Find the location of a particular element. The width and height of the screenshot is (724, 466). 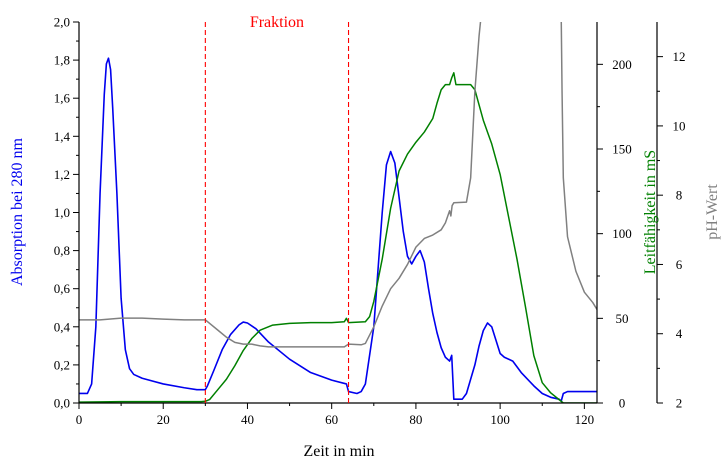

left-tick-label: 1,6 is located at coordinates (62, 98).